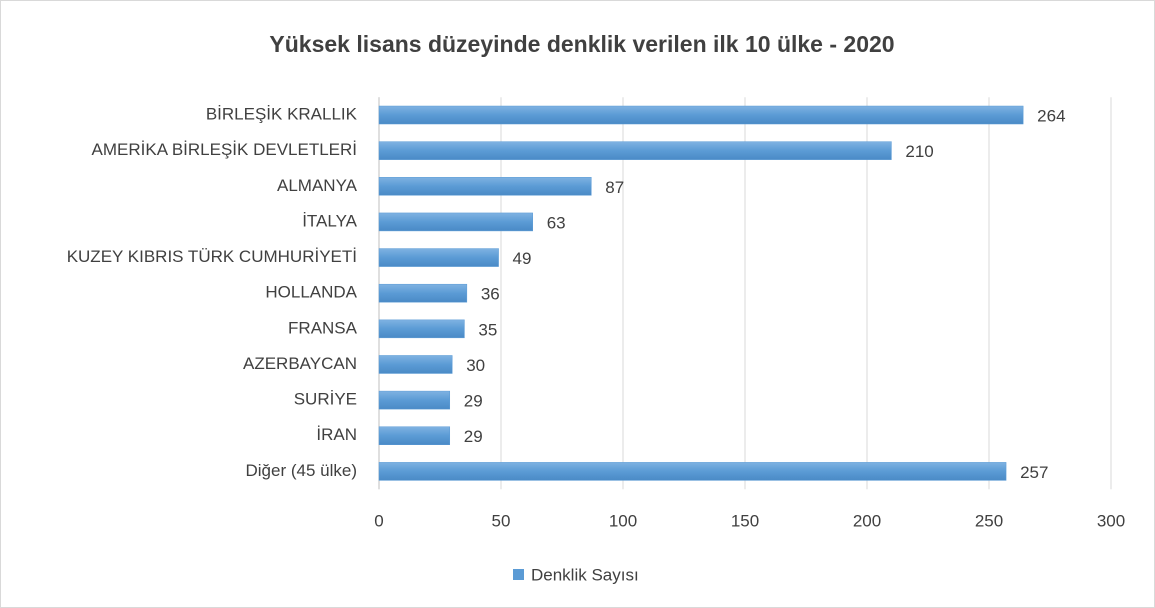  What do you see at coordinates (867, 520) in the screenshot?
I see `x-tick-label: 200` at bounding box center [867, 520].